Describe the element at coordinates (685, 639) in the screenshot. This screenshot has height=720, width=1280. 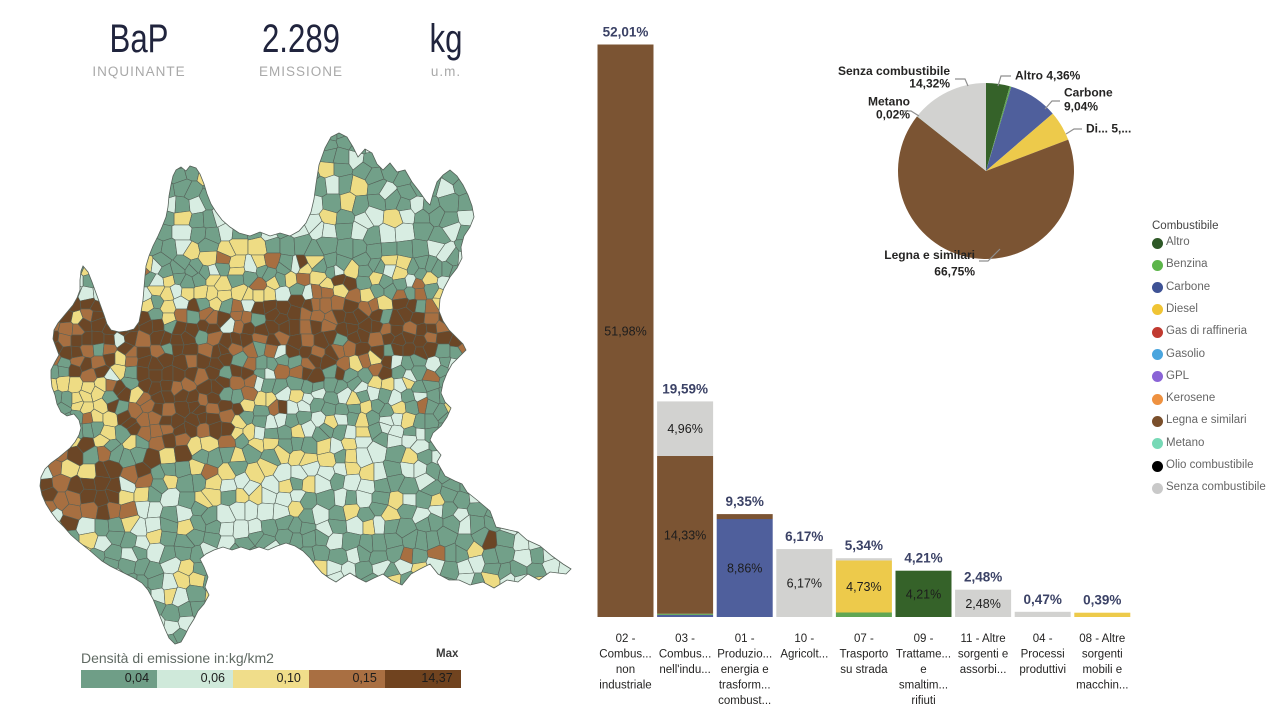
I see `svg-text: 03 -` at that location.